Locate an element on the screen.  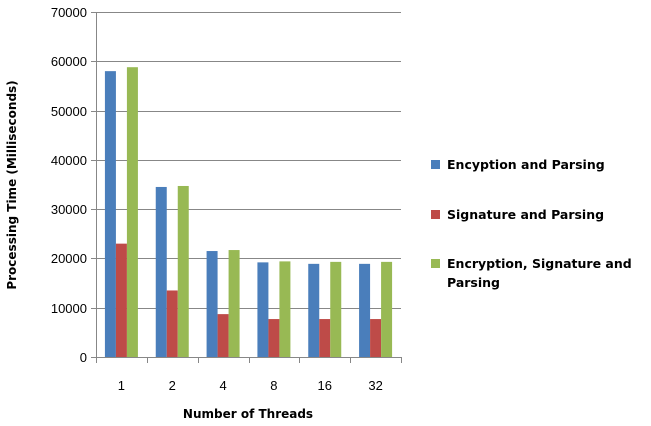
legend-label: Encyption and Parsing is located at coordinates (526, 164).